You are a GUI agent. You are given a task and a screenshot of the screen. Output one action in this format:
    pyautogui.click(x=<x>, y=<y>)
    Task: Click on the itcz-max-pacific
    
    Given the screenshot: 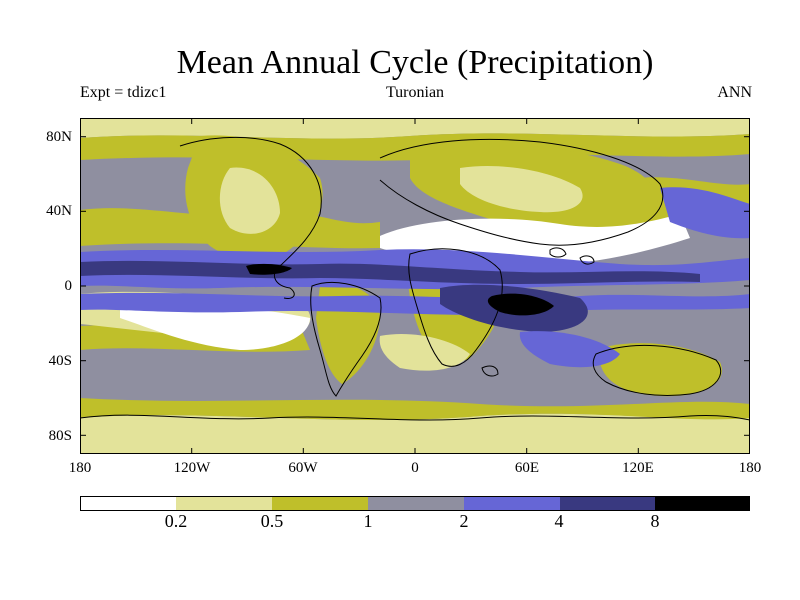 What is the action you would take?
    pyautogui.click(x=269, y=269)
    